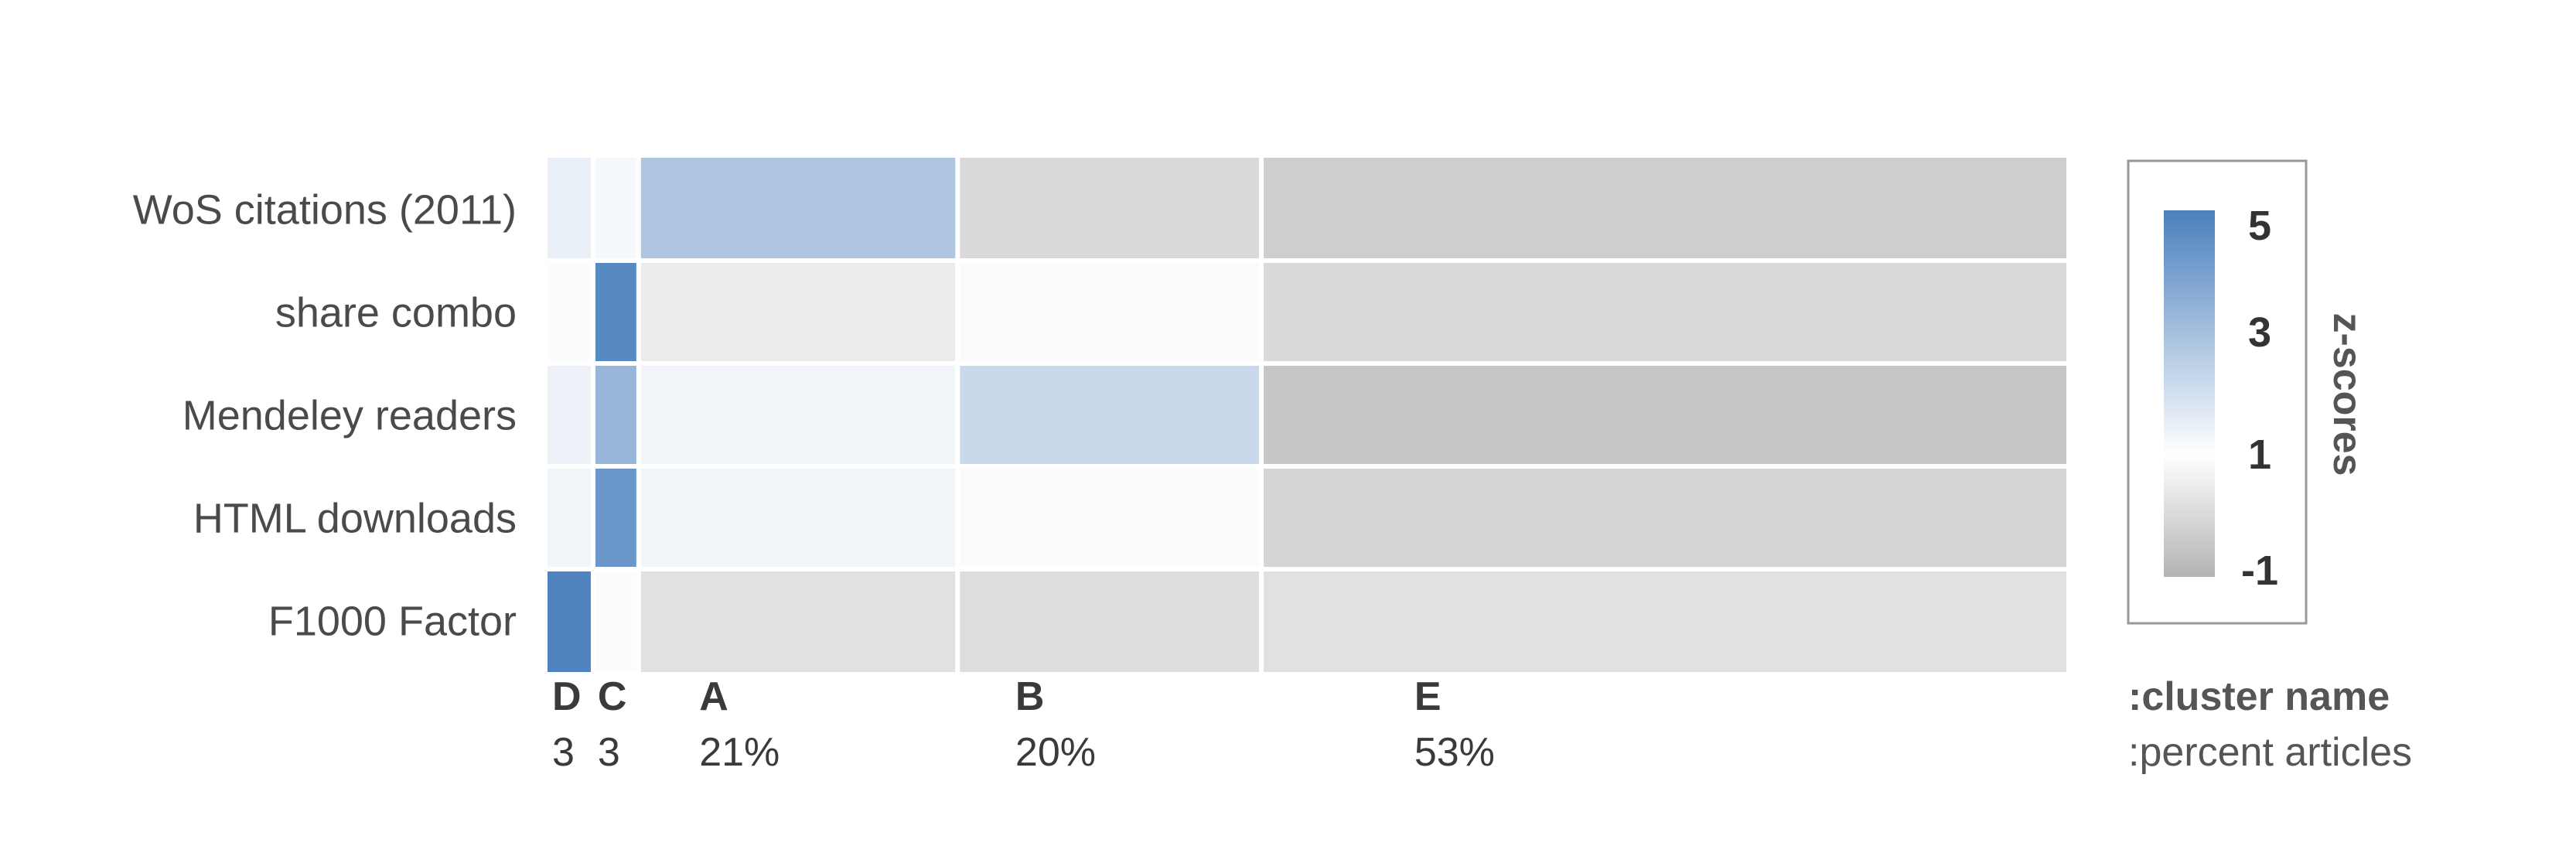  I want to click on percent-articles-footer: :percent articles, so click(2270, 752).